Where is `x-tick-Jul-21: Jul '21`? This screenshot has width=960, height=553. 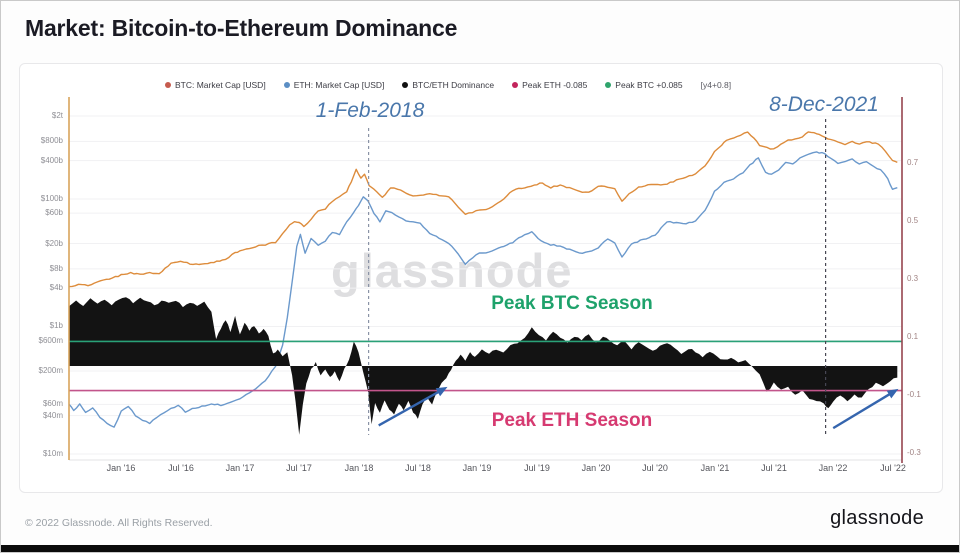 x-tick-Jul-21: Jul '21 is located at coordinates (774, 468).